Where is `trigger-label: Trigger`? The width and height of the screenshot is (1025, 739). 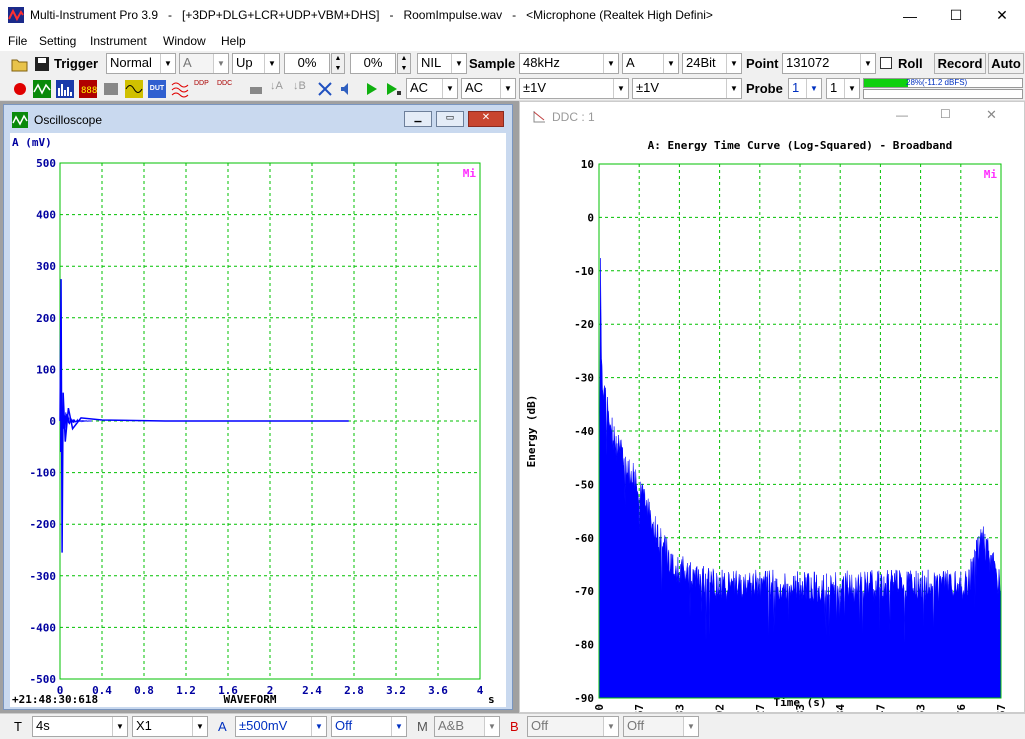 trigger-label: Trigger is located at coordinates (76, 63).